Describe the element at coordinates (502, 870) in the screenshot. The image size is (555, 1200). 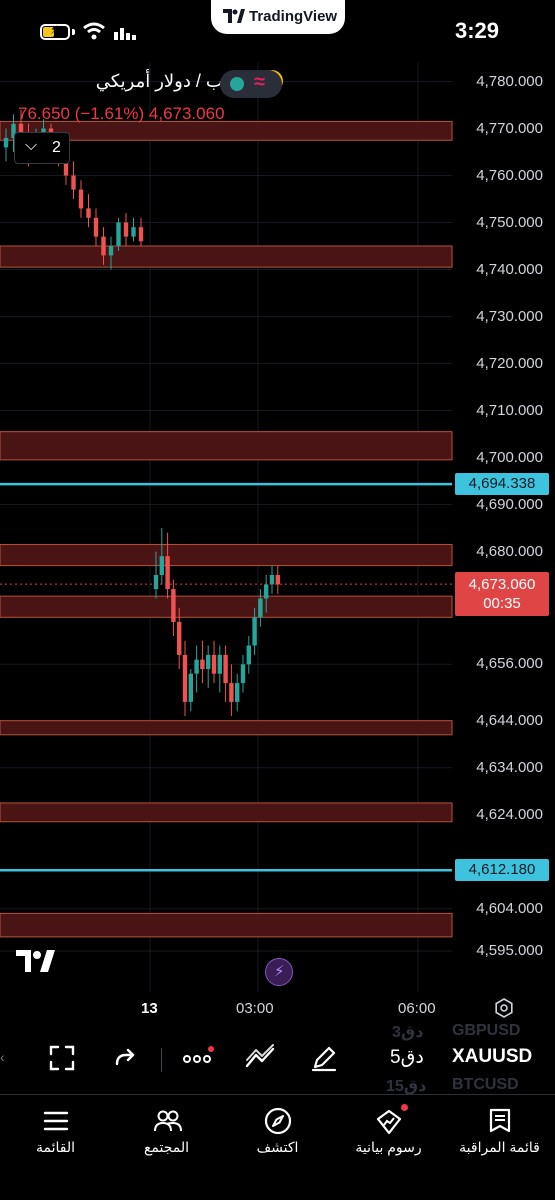
I see `horizontal-line-price-tag-lower: 4,612.180` at that location.